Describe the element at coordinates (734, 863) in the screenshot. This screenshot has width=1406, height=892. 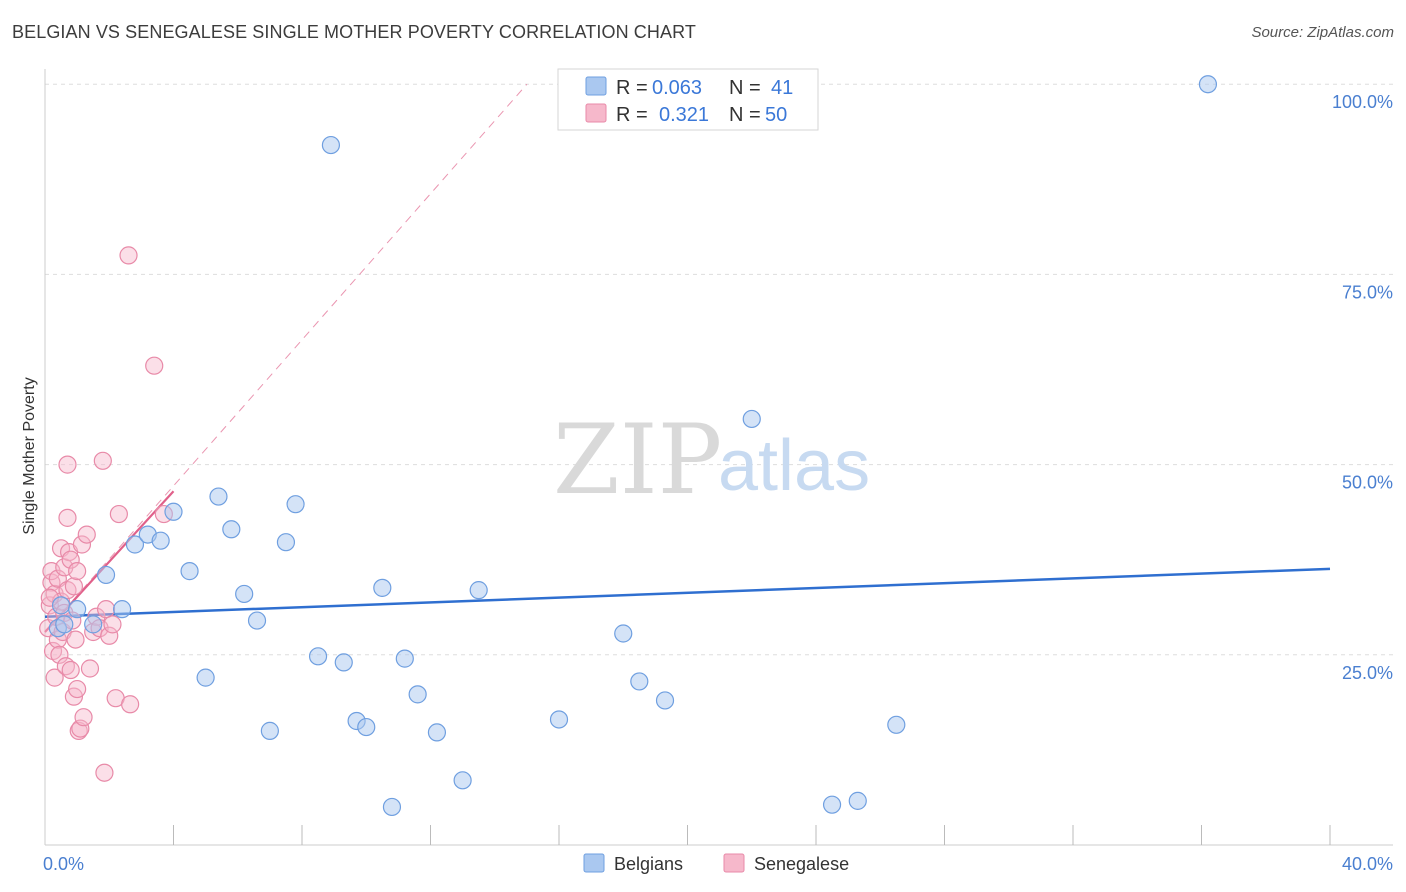
I see `bottom-legend-swatch-senegalese` at that location.